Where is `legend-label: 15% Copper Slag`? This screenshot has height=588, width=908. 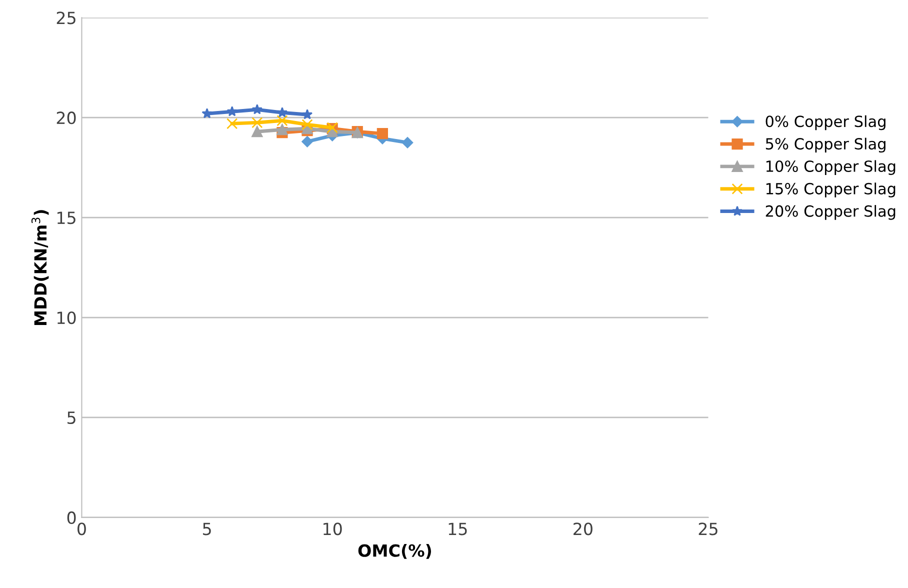
legend-label: 15% Copper Slag is located at coordinates (831, 190).